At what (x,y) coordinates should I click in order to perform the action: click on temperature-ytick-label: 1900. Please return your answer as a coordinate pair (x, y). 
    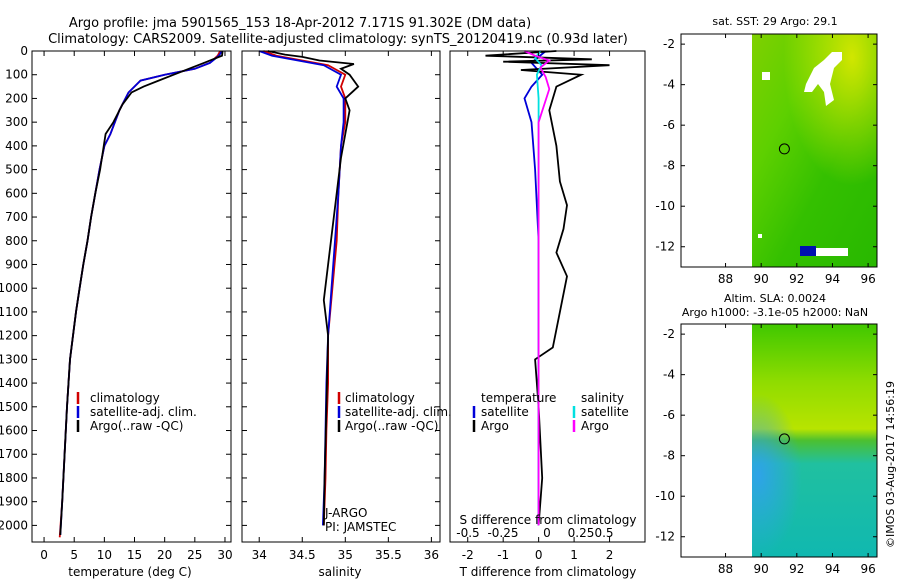
    Looking at the image, I should click on (14, 502).